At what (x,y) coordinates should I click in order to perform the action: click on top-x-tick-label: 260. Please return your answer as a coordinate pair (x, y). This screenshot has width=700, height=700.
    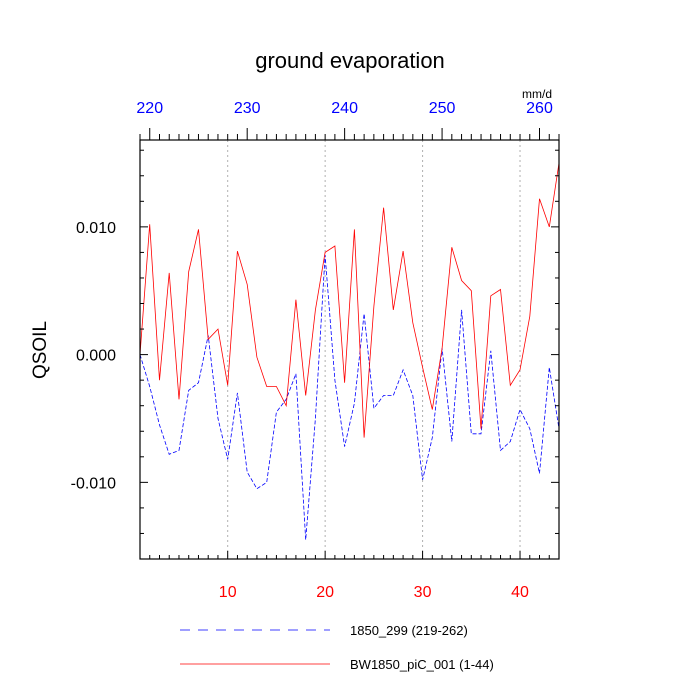
    Looking at the image, I should click on (539, 108).